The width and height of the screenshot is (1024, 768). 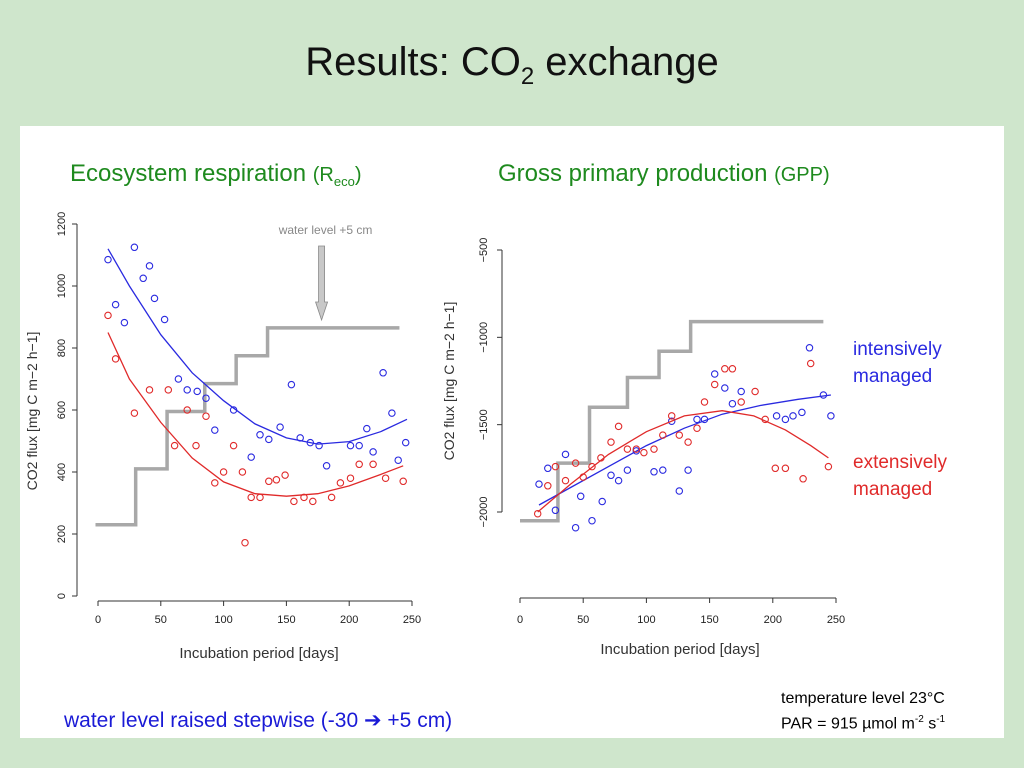 What do you see at coordinates (930, 724) in the screenshot?
I see `par-mid: s` at bounding box center [930, 724].